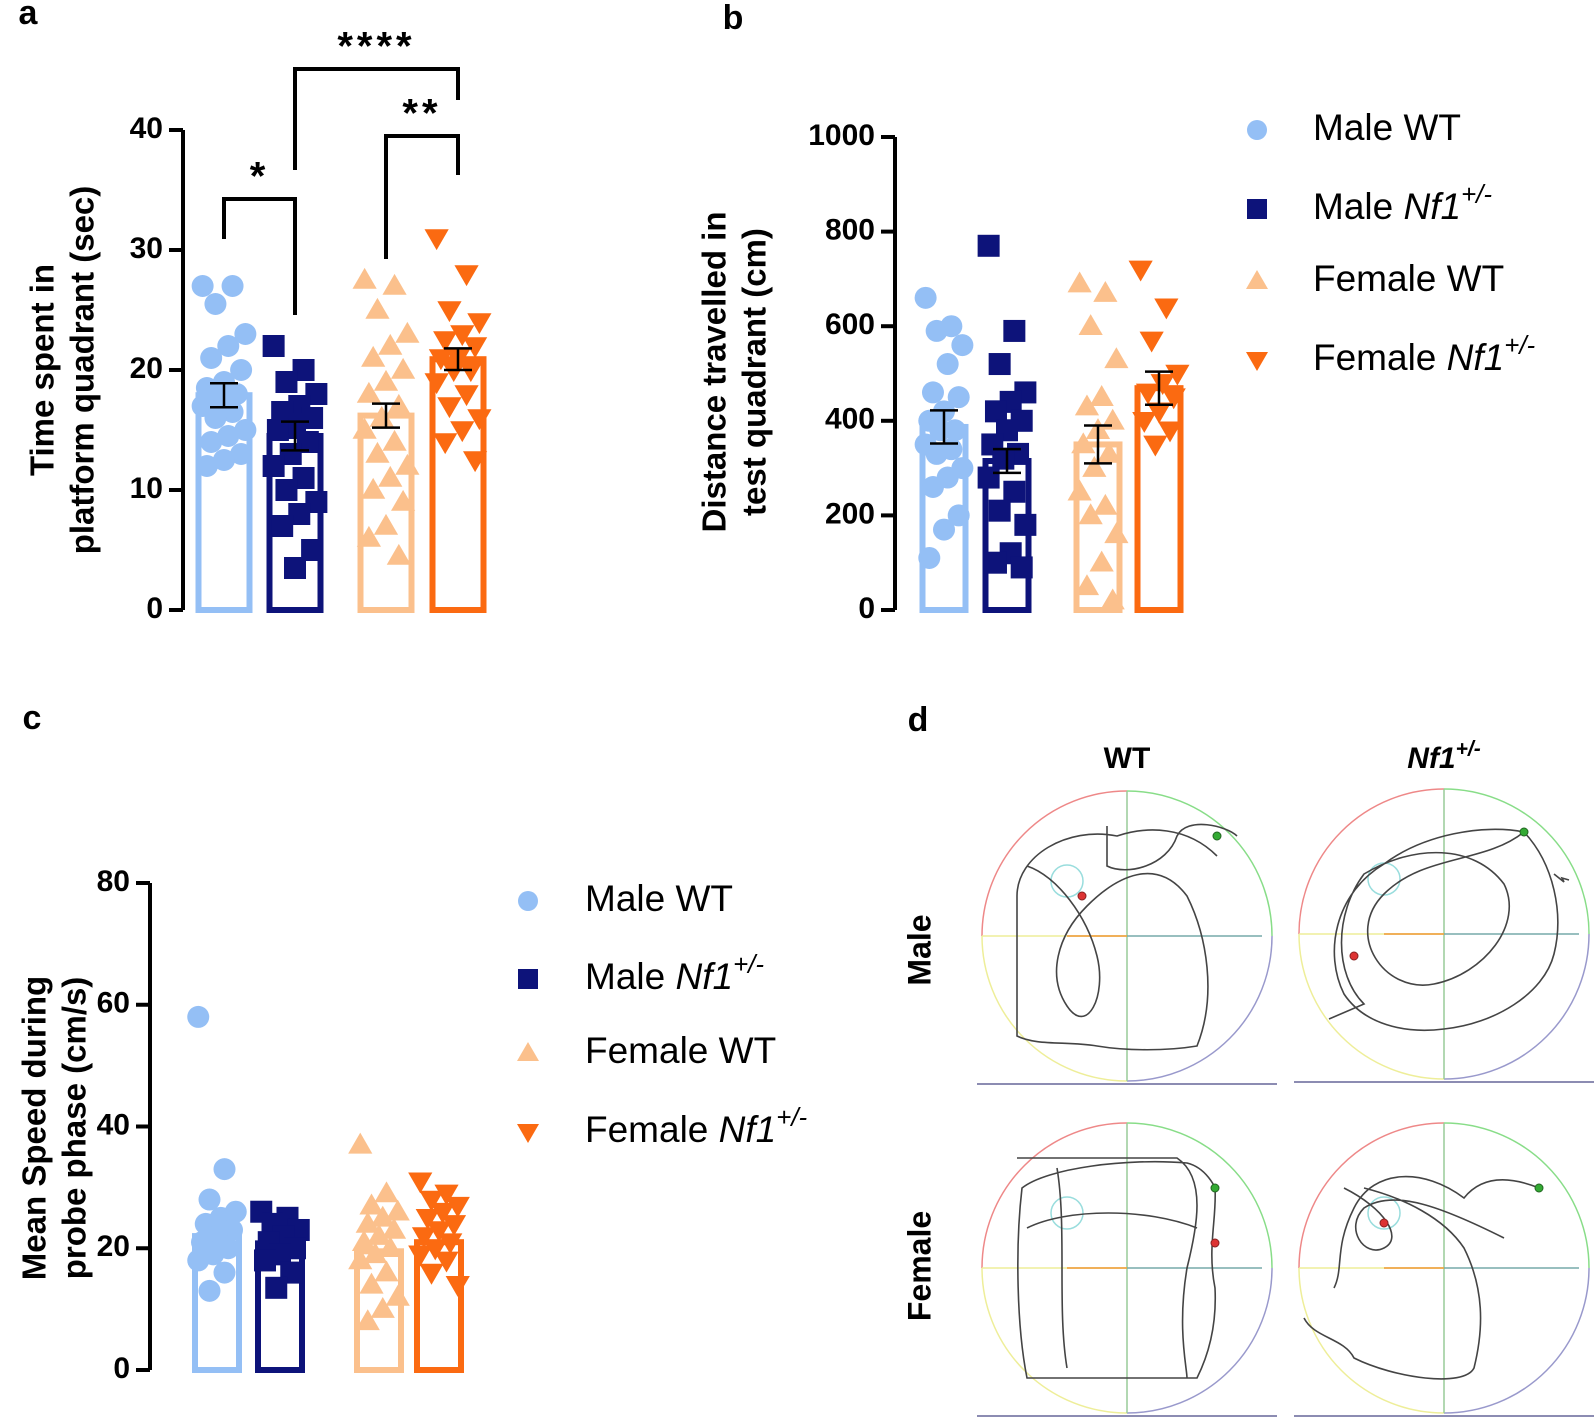 This screenshot has height=1420, width=1595. I want to click on panel-label: b, so click(733, 18).